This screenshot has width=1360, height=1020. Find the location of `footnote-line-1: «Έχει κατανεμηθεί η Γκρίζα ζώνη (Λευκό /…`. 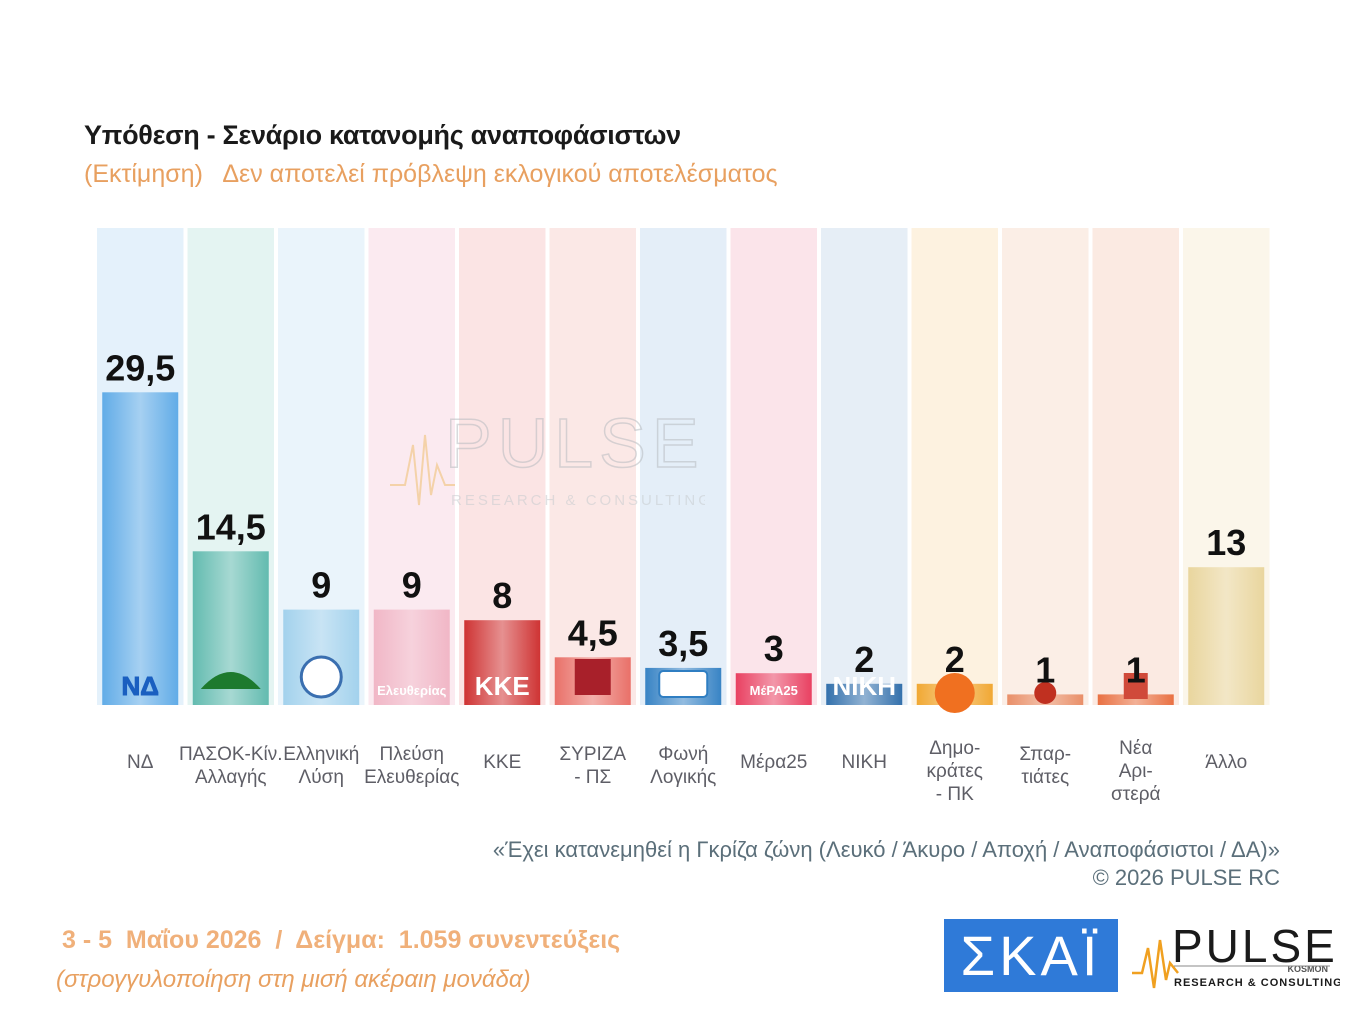

footnote-line-1: «Έχει κατανεμηθεί η Γκρίζα ζώνη (Λευκό /… is located at coordinates (886, 849).